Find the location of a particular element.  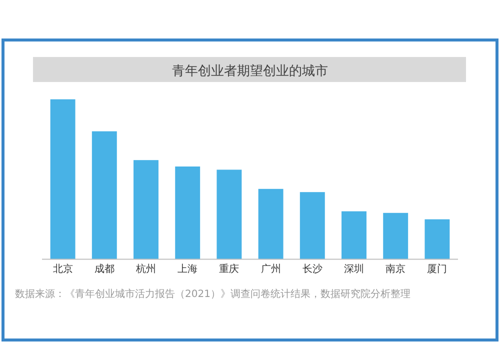

x-tick-label: 北京 is located at coordinates (62, 269).